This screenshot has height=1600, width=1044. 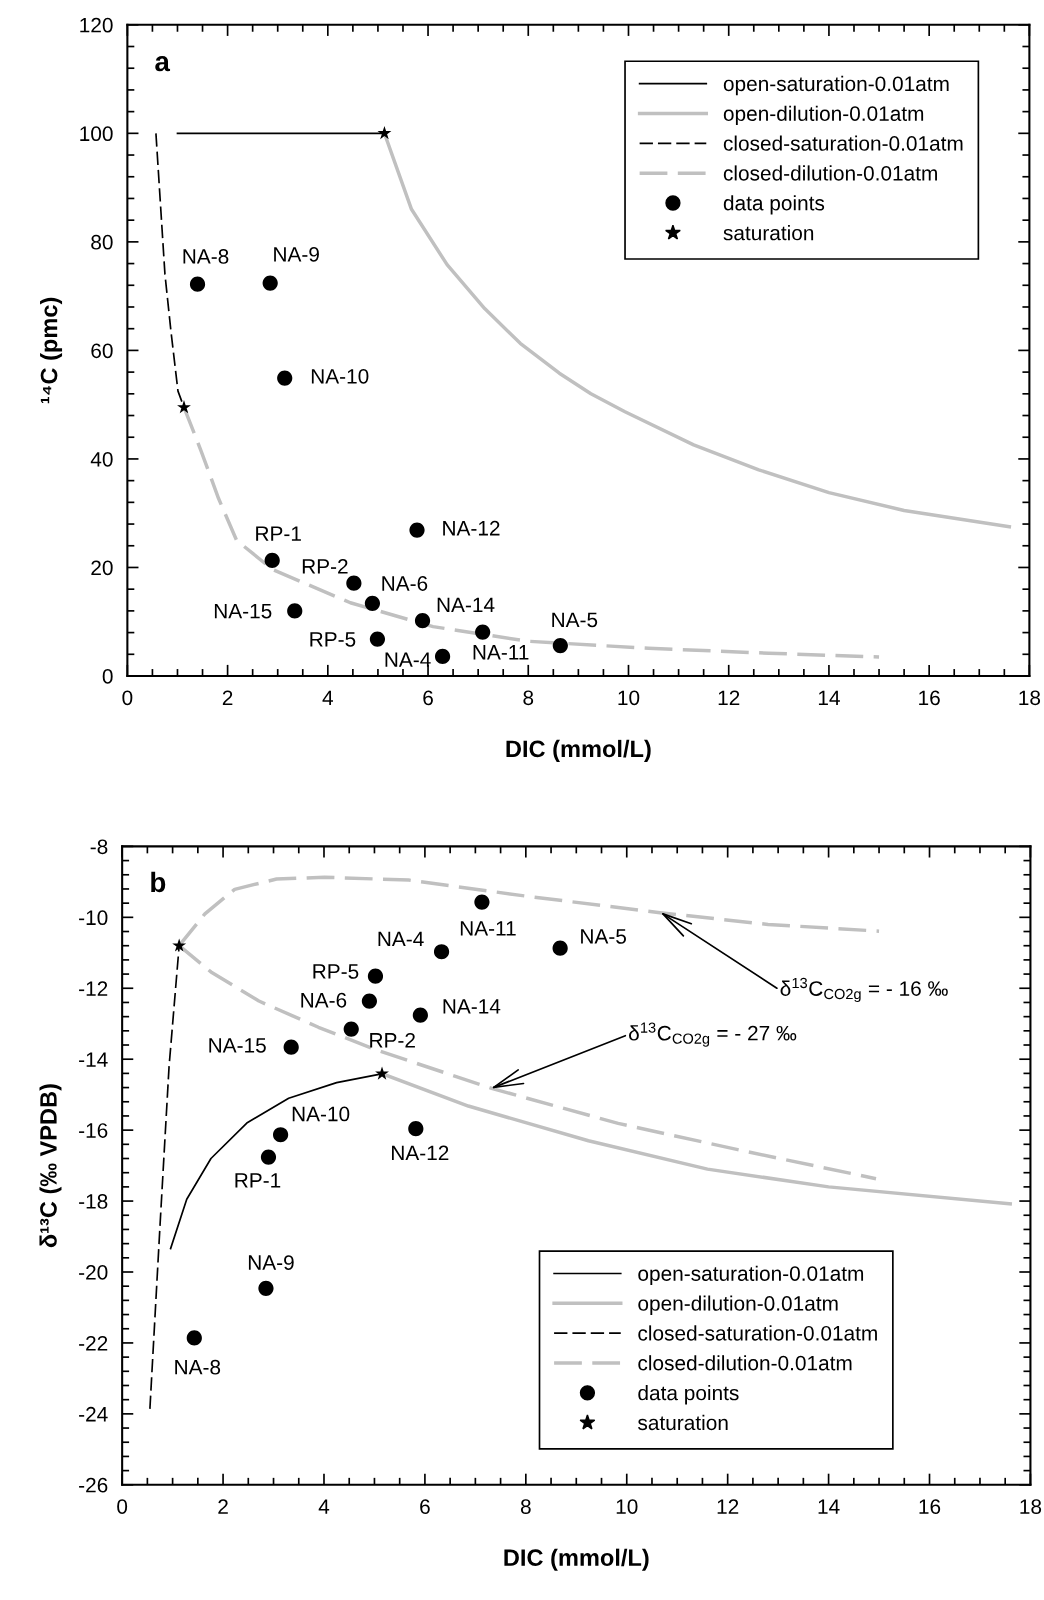 What do you see at coordinates (93, 1130) in the screenshot?
I see `y-tick-label: -16` at bounding box center [93, 1130].